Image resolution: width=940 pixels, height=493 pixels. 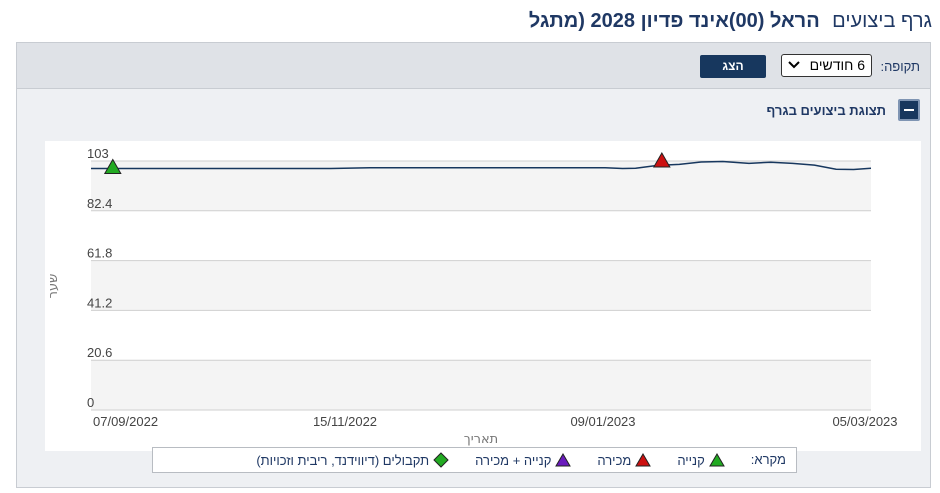 I want to click on legend-item: תקבולים (דיווידנד, ריבית וזכויות), so click(x=352, y=460).